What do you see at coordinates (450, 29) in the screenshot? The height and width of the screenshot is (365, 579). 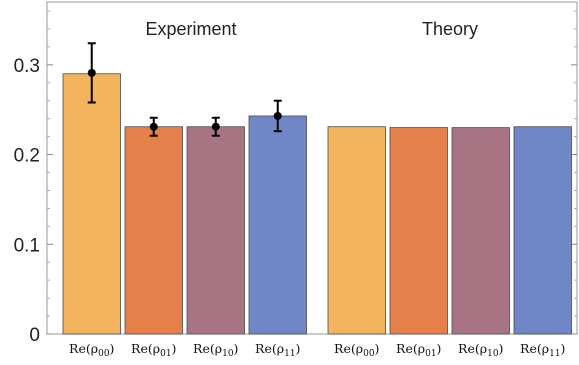 I see `group-title-theory: Theory` at bounding box center [450, 29].